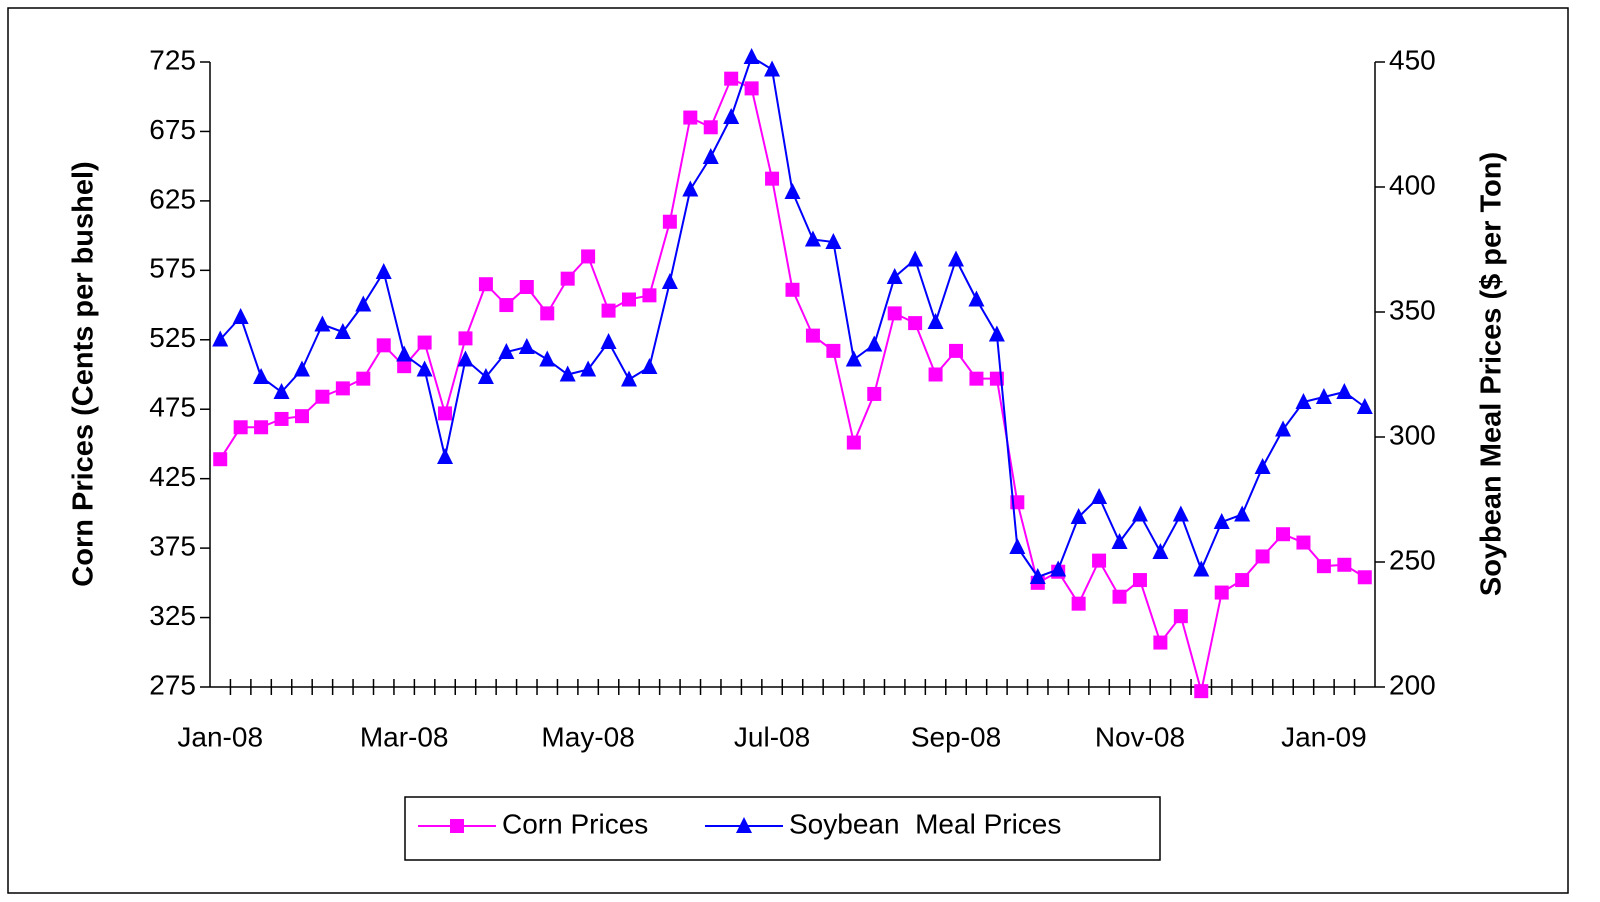 Image resolution: width=1600 pixels, height=902 pixels. What do you see at coordinates (1412, 59) in the screenshot?
I see `y2-tick-label: 450` at bounding box center [1412, 59].